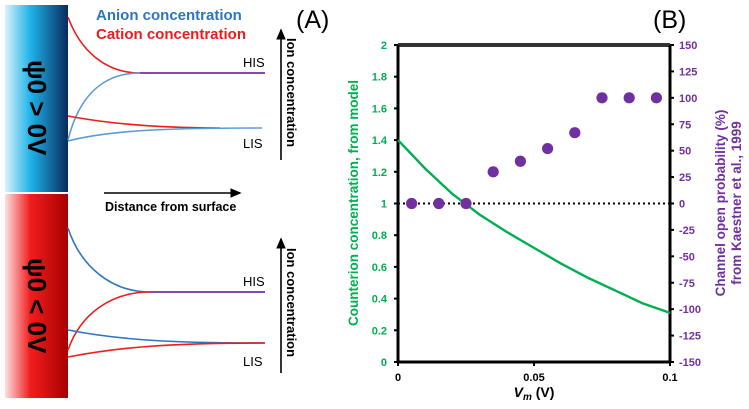  What do you see at coordinates (171, 34) in the screenshot?
I see `legend-cation: Cation concentration` at bounding box center [171, 34].